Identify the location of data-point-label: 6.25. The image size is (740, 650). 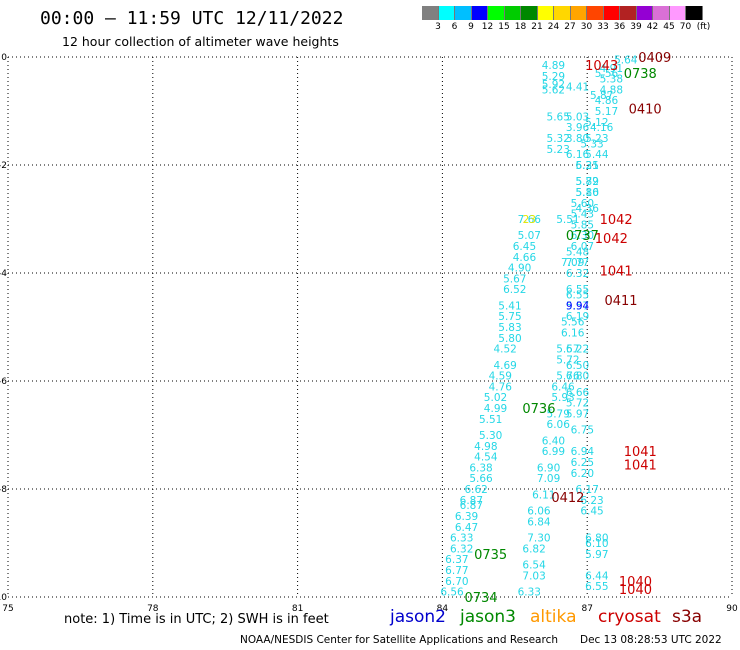
(582, 463).